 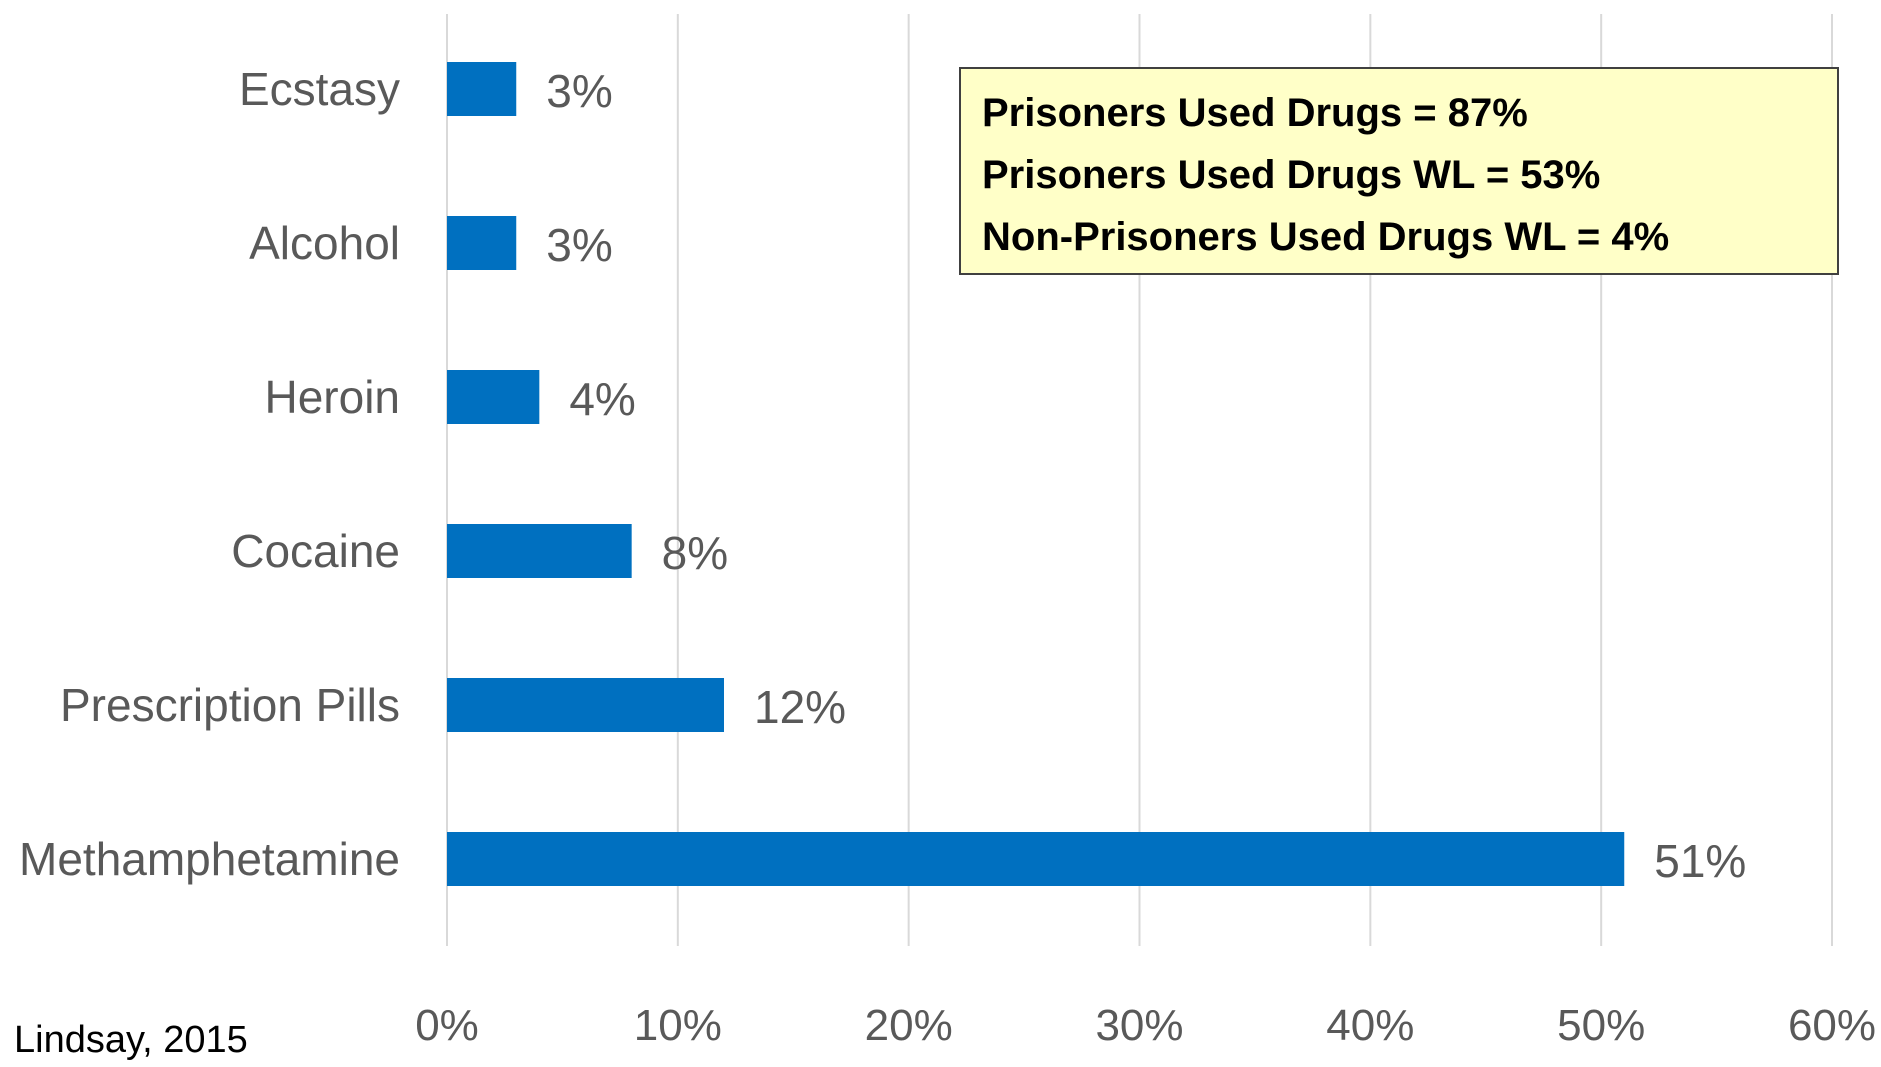 What do you see at coordinates (315, 551) in the screenshot?
I see `category-label: Cocaine` at bounding box center [315, 551].